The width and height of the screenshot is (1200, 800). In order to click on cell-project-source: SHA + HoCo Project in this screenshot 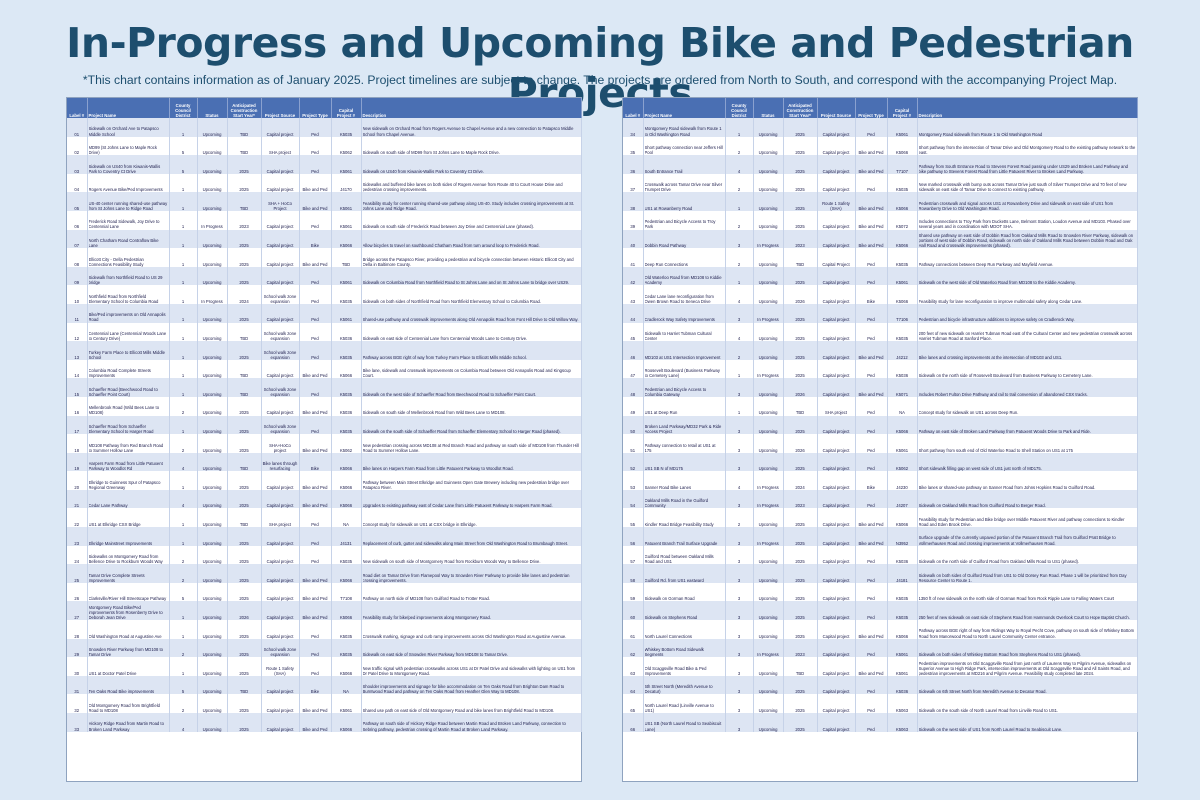, I will do `click(280, 201)`.